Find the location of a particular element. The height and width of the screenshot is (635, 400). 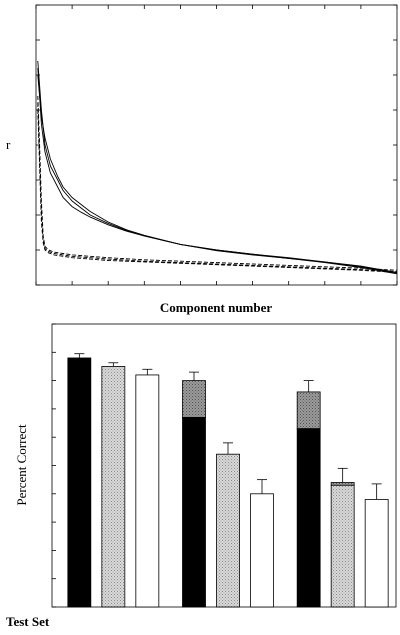

test-set-label: Test Set is located at coordinates (28, 621).